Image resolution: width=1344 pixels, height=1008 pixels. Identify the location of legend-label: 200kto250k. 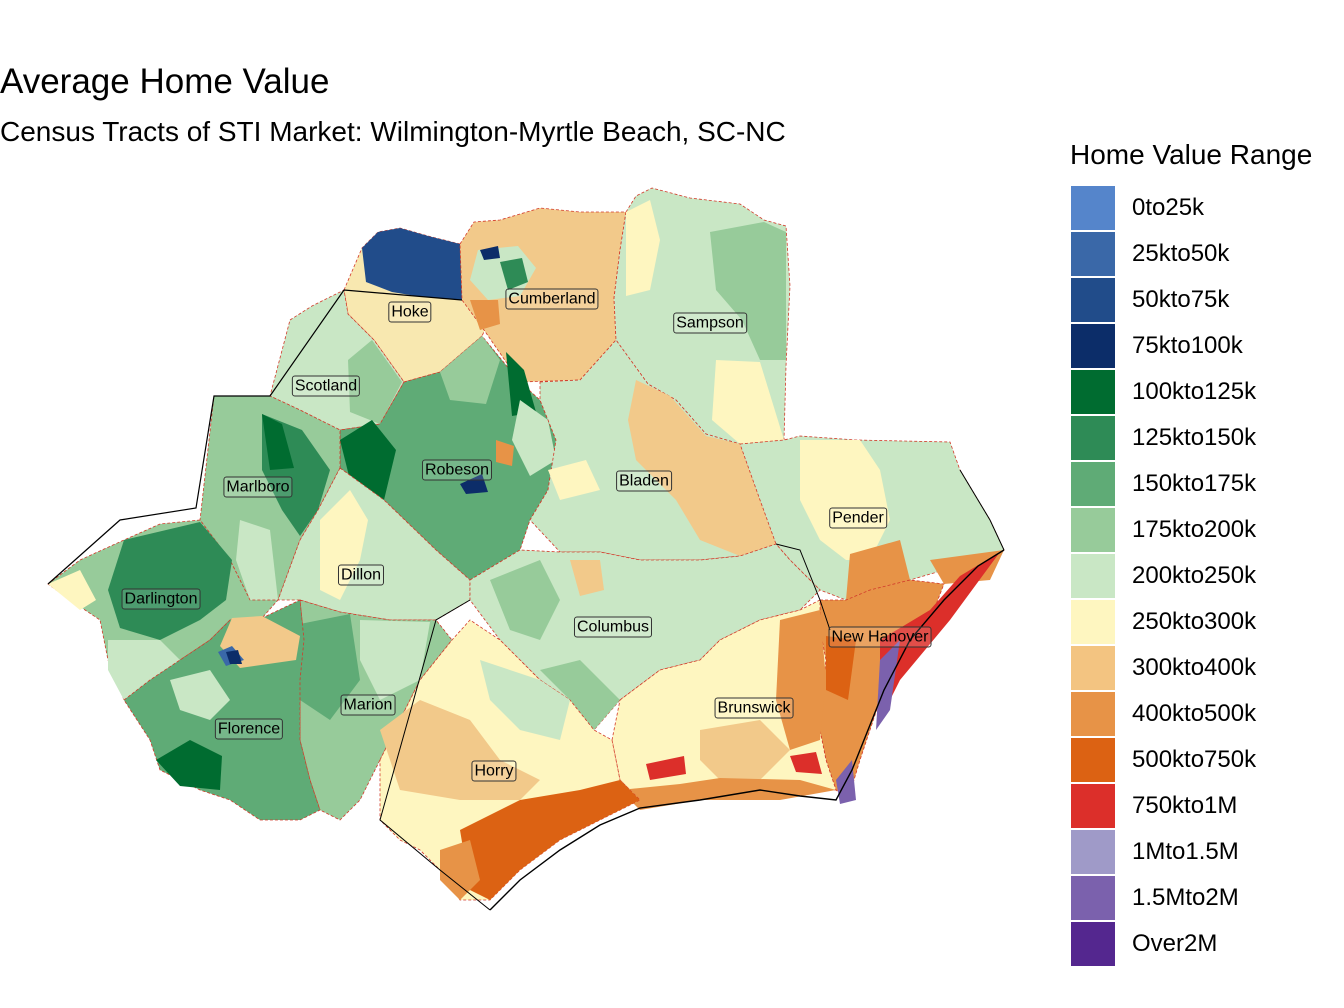
(1194, 575).